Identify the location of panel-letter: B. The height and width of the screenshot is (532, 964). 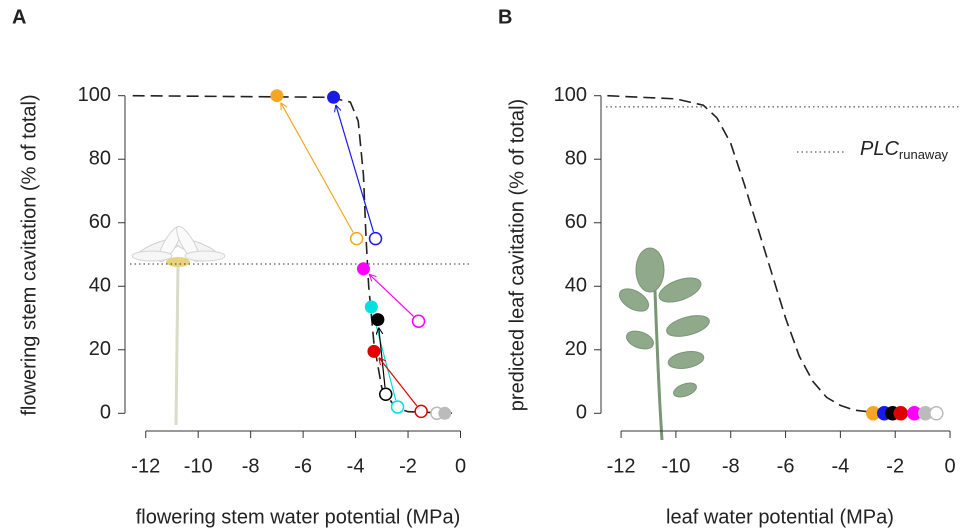
(505, 17).